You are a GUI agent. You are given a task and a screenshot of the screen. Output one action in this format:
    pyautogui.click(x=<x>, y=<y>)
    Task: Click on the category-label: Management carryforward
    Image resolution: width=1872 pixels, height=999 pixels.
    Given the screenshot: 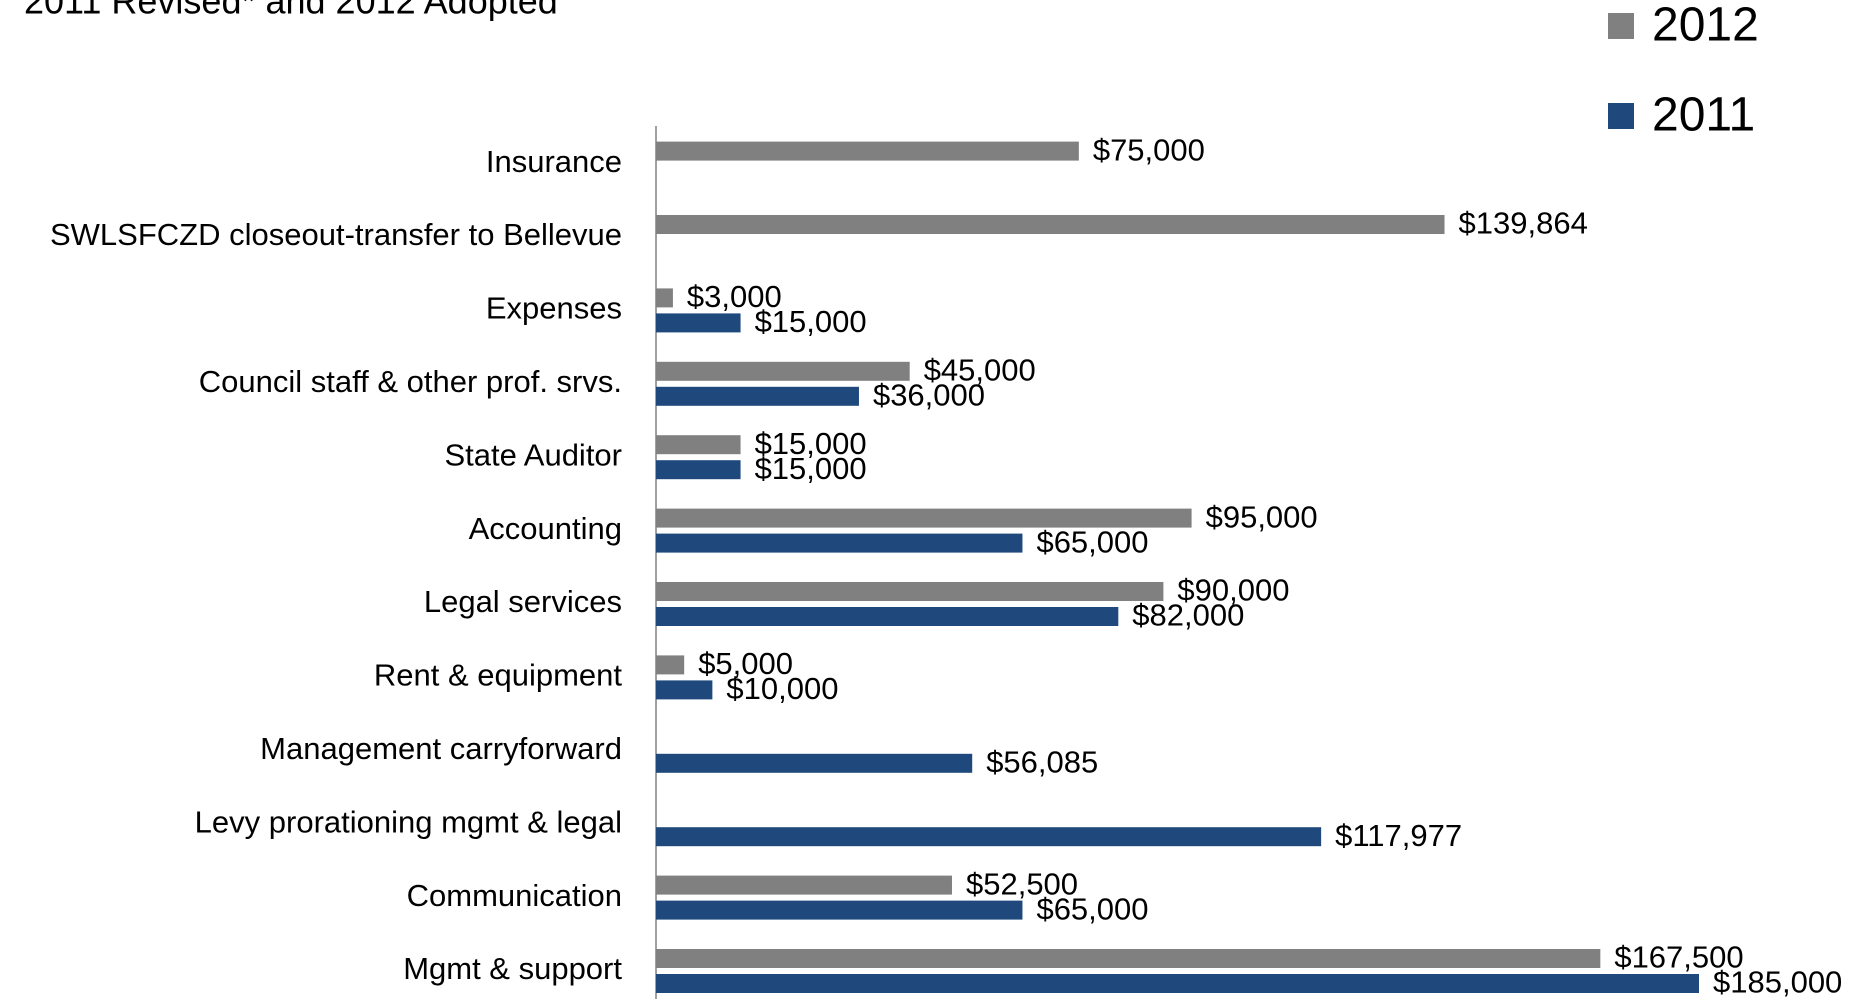 What is the action you would take?
    pyautogui.click(x=441, y=748)
    